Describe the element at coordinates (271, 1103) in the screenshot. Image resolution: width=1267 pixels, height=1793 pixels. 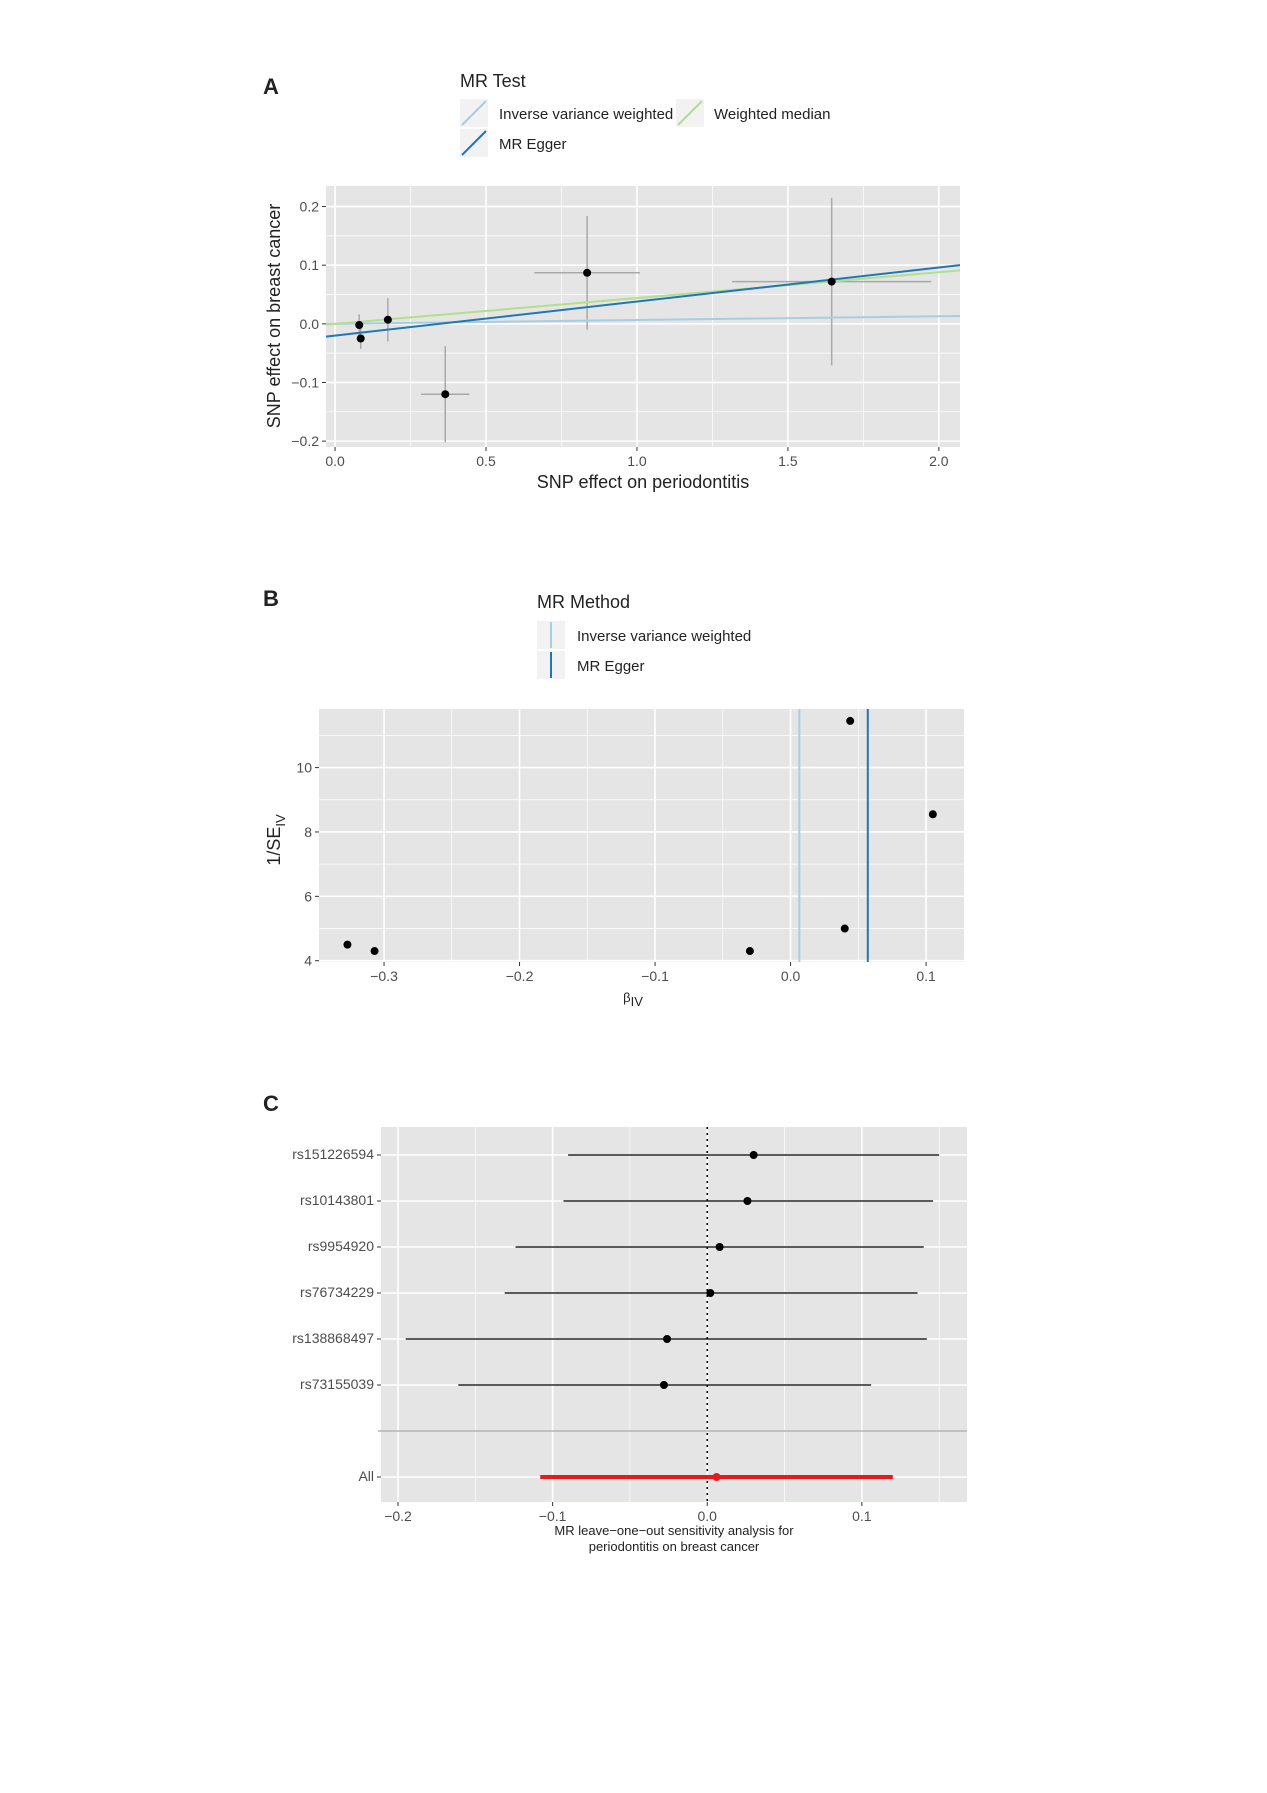
I see `panel-c-letter: C` at that location.